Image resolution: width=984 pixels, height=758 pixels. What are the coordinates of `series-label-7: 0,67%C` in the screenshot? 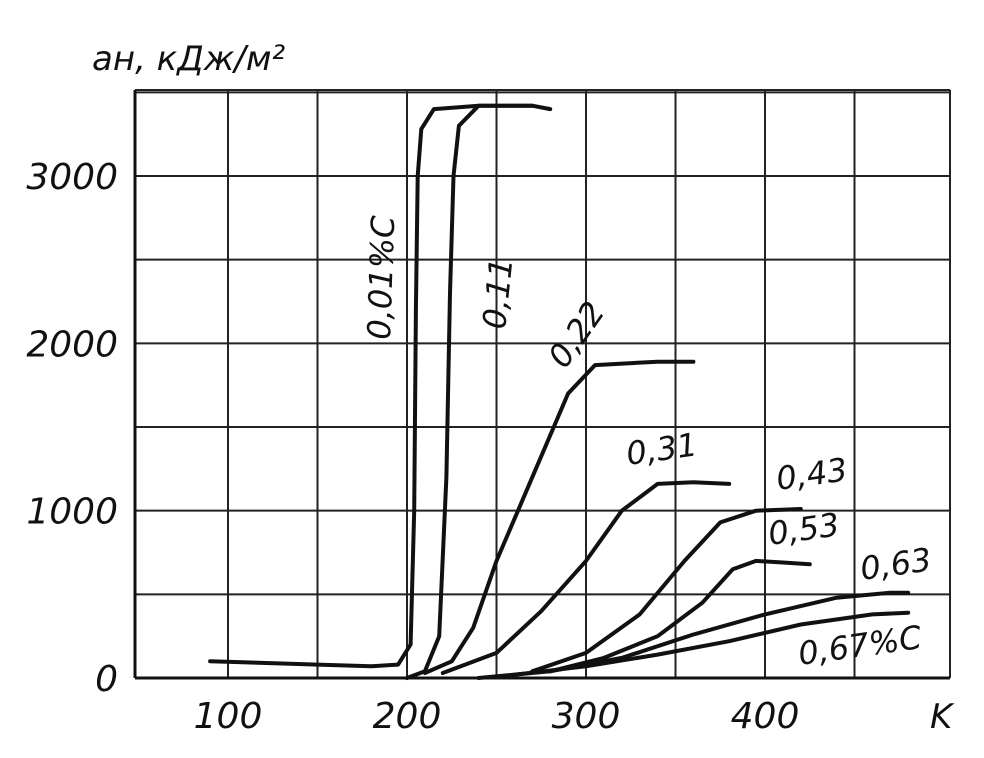 It's located at (860, 645).